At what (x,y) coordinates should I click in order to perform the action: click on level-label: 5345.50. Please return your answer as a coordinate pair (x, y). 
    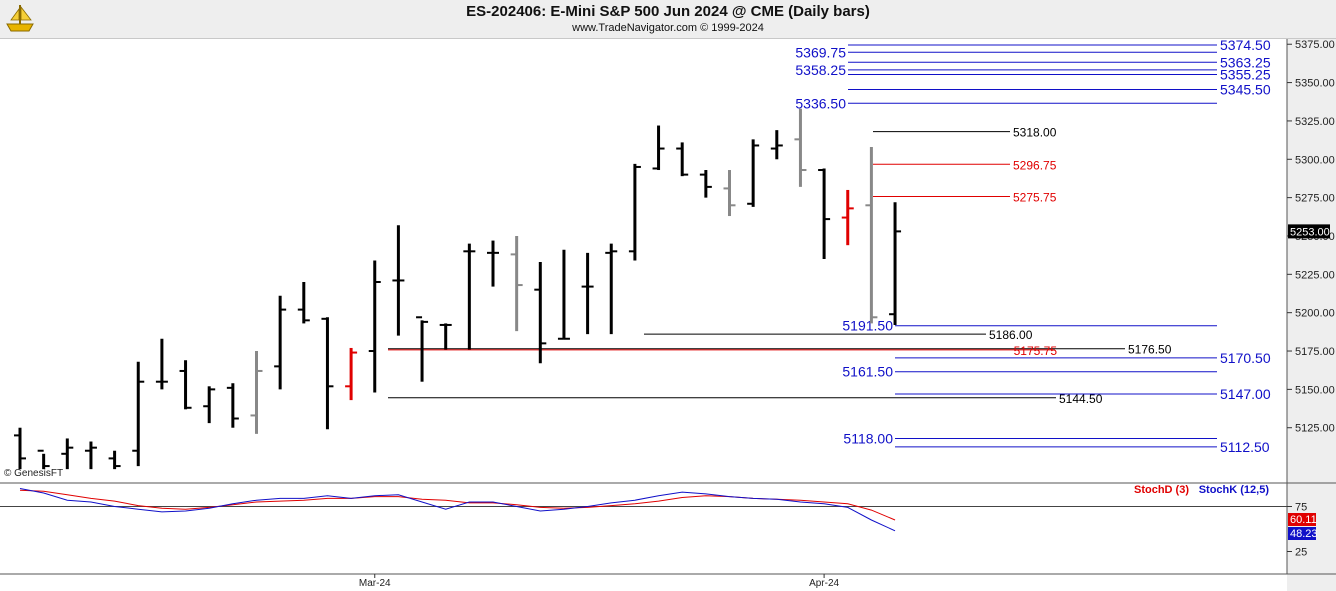
    Looking at the image, I should click on (1245, 89).